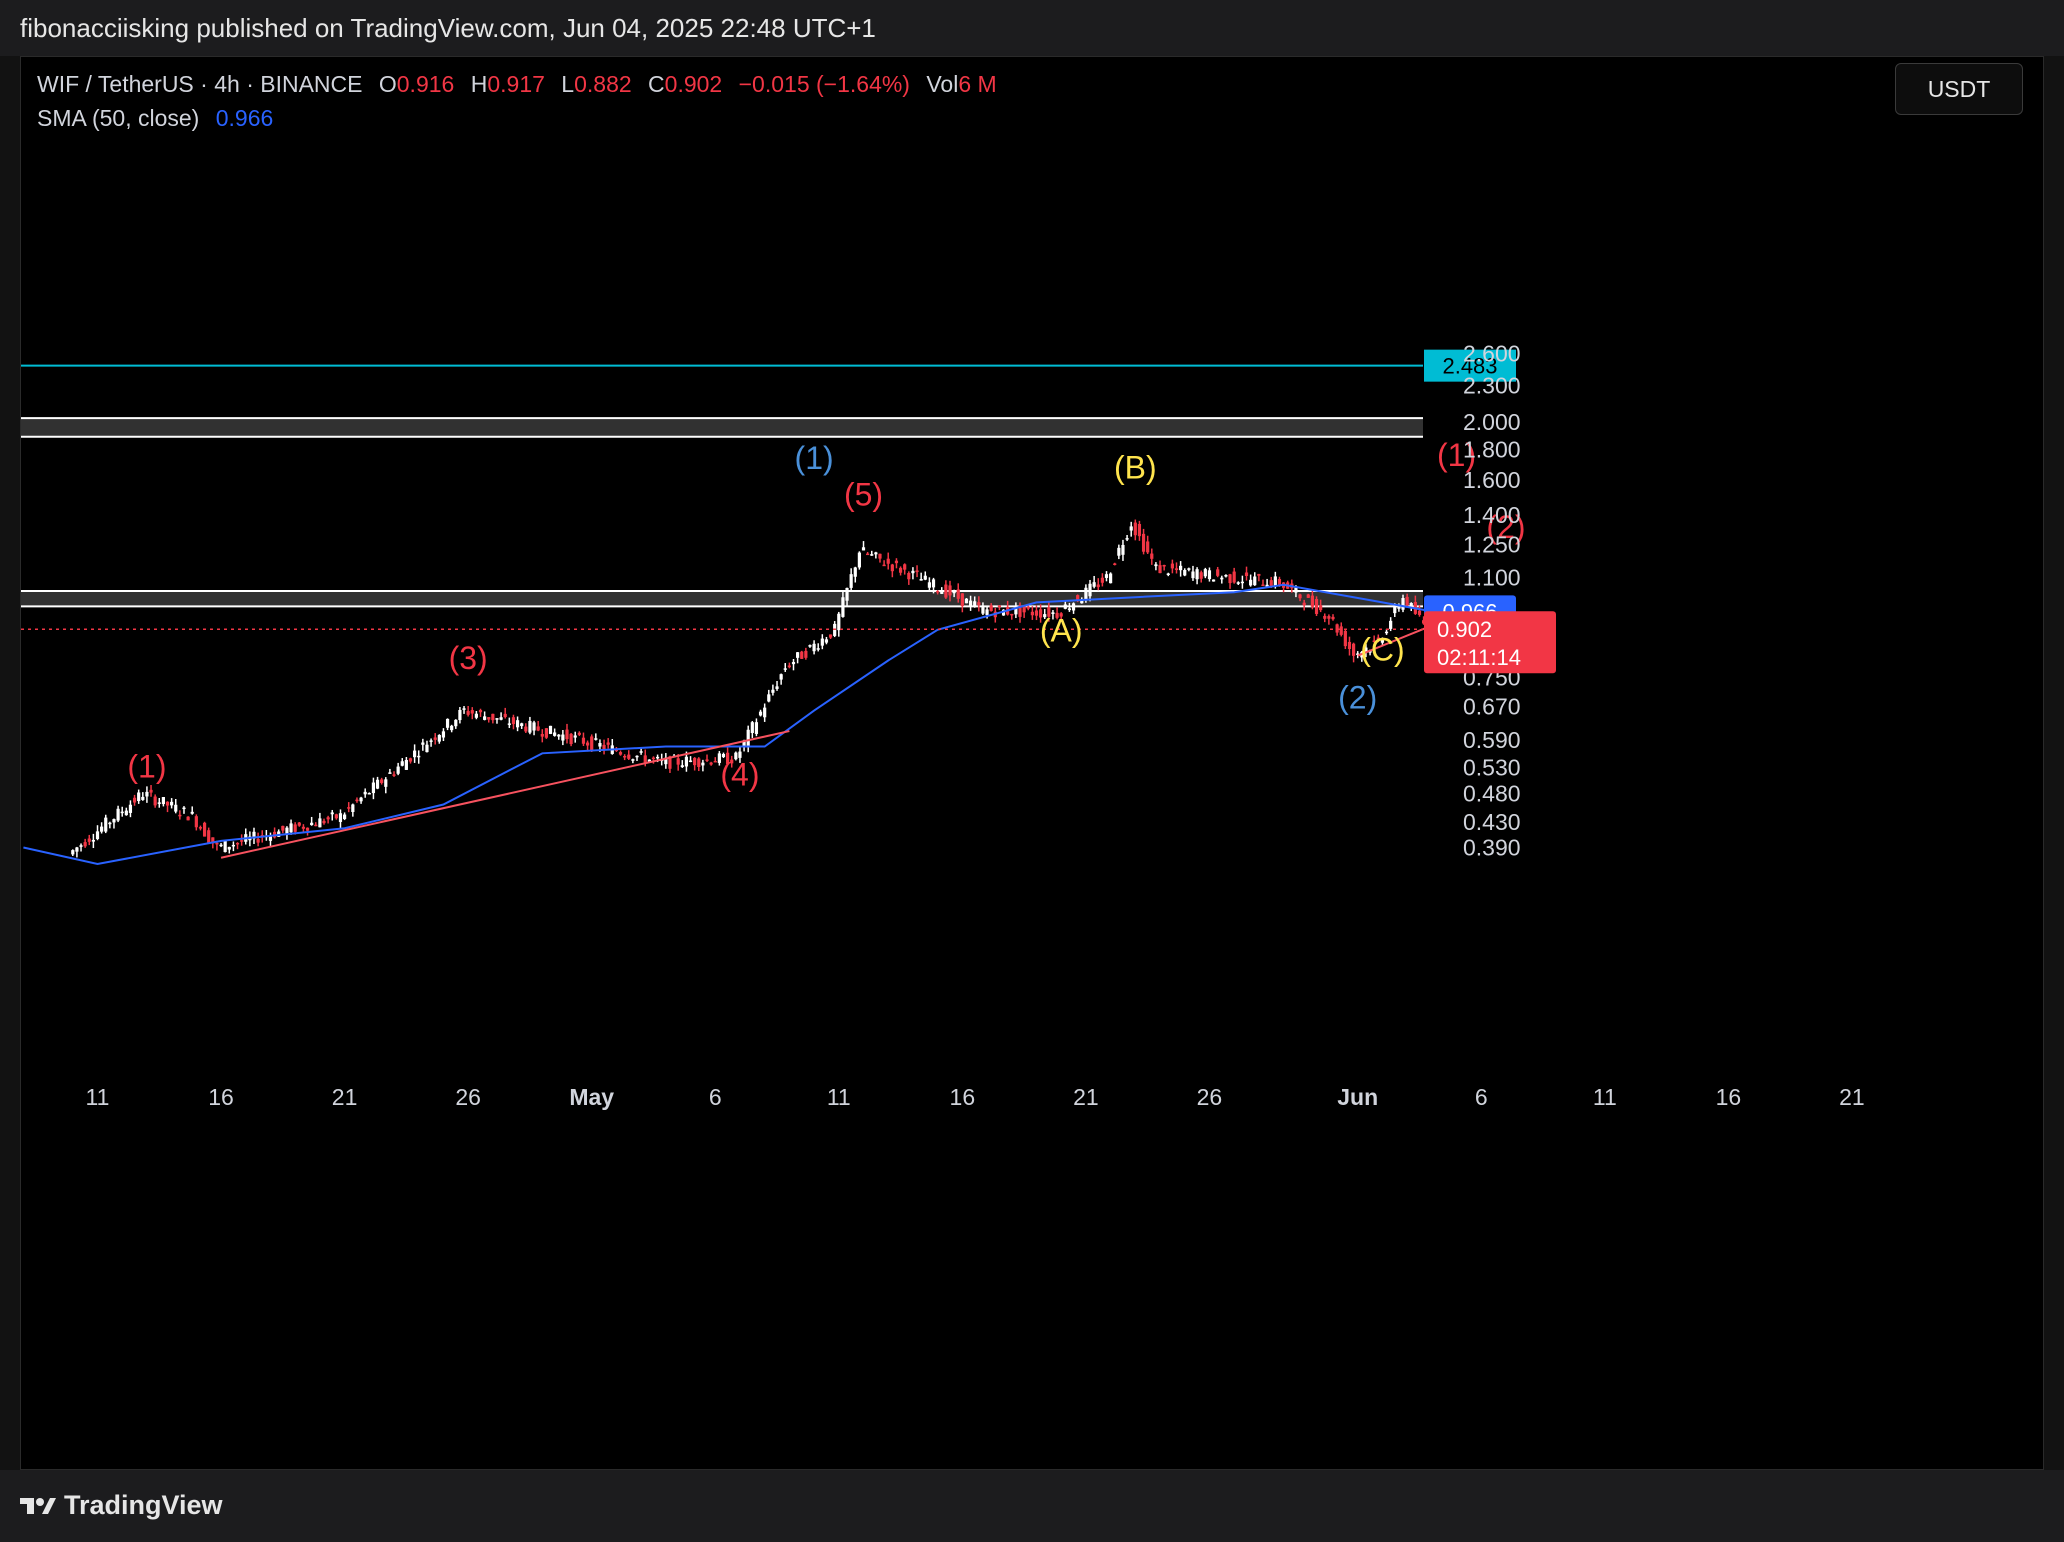  Describe the element at coordinates (1492, 793) in the screenshot. I see `y-tick-label: 0.480` at that location.